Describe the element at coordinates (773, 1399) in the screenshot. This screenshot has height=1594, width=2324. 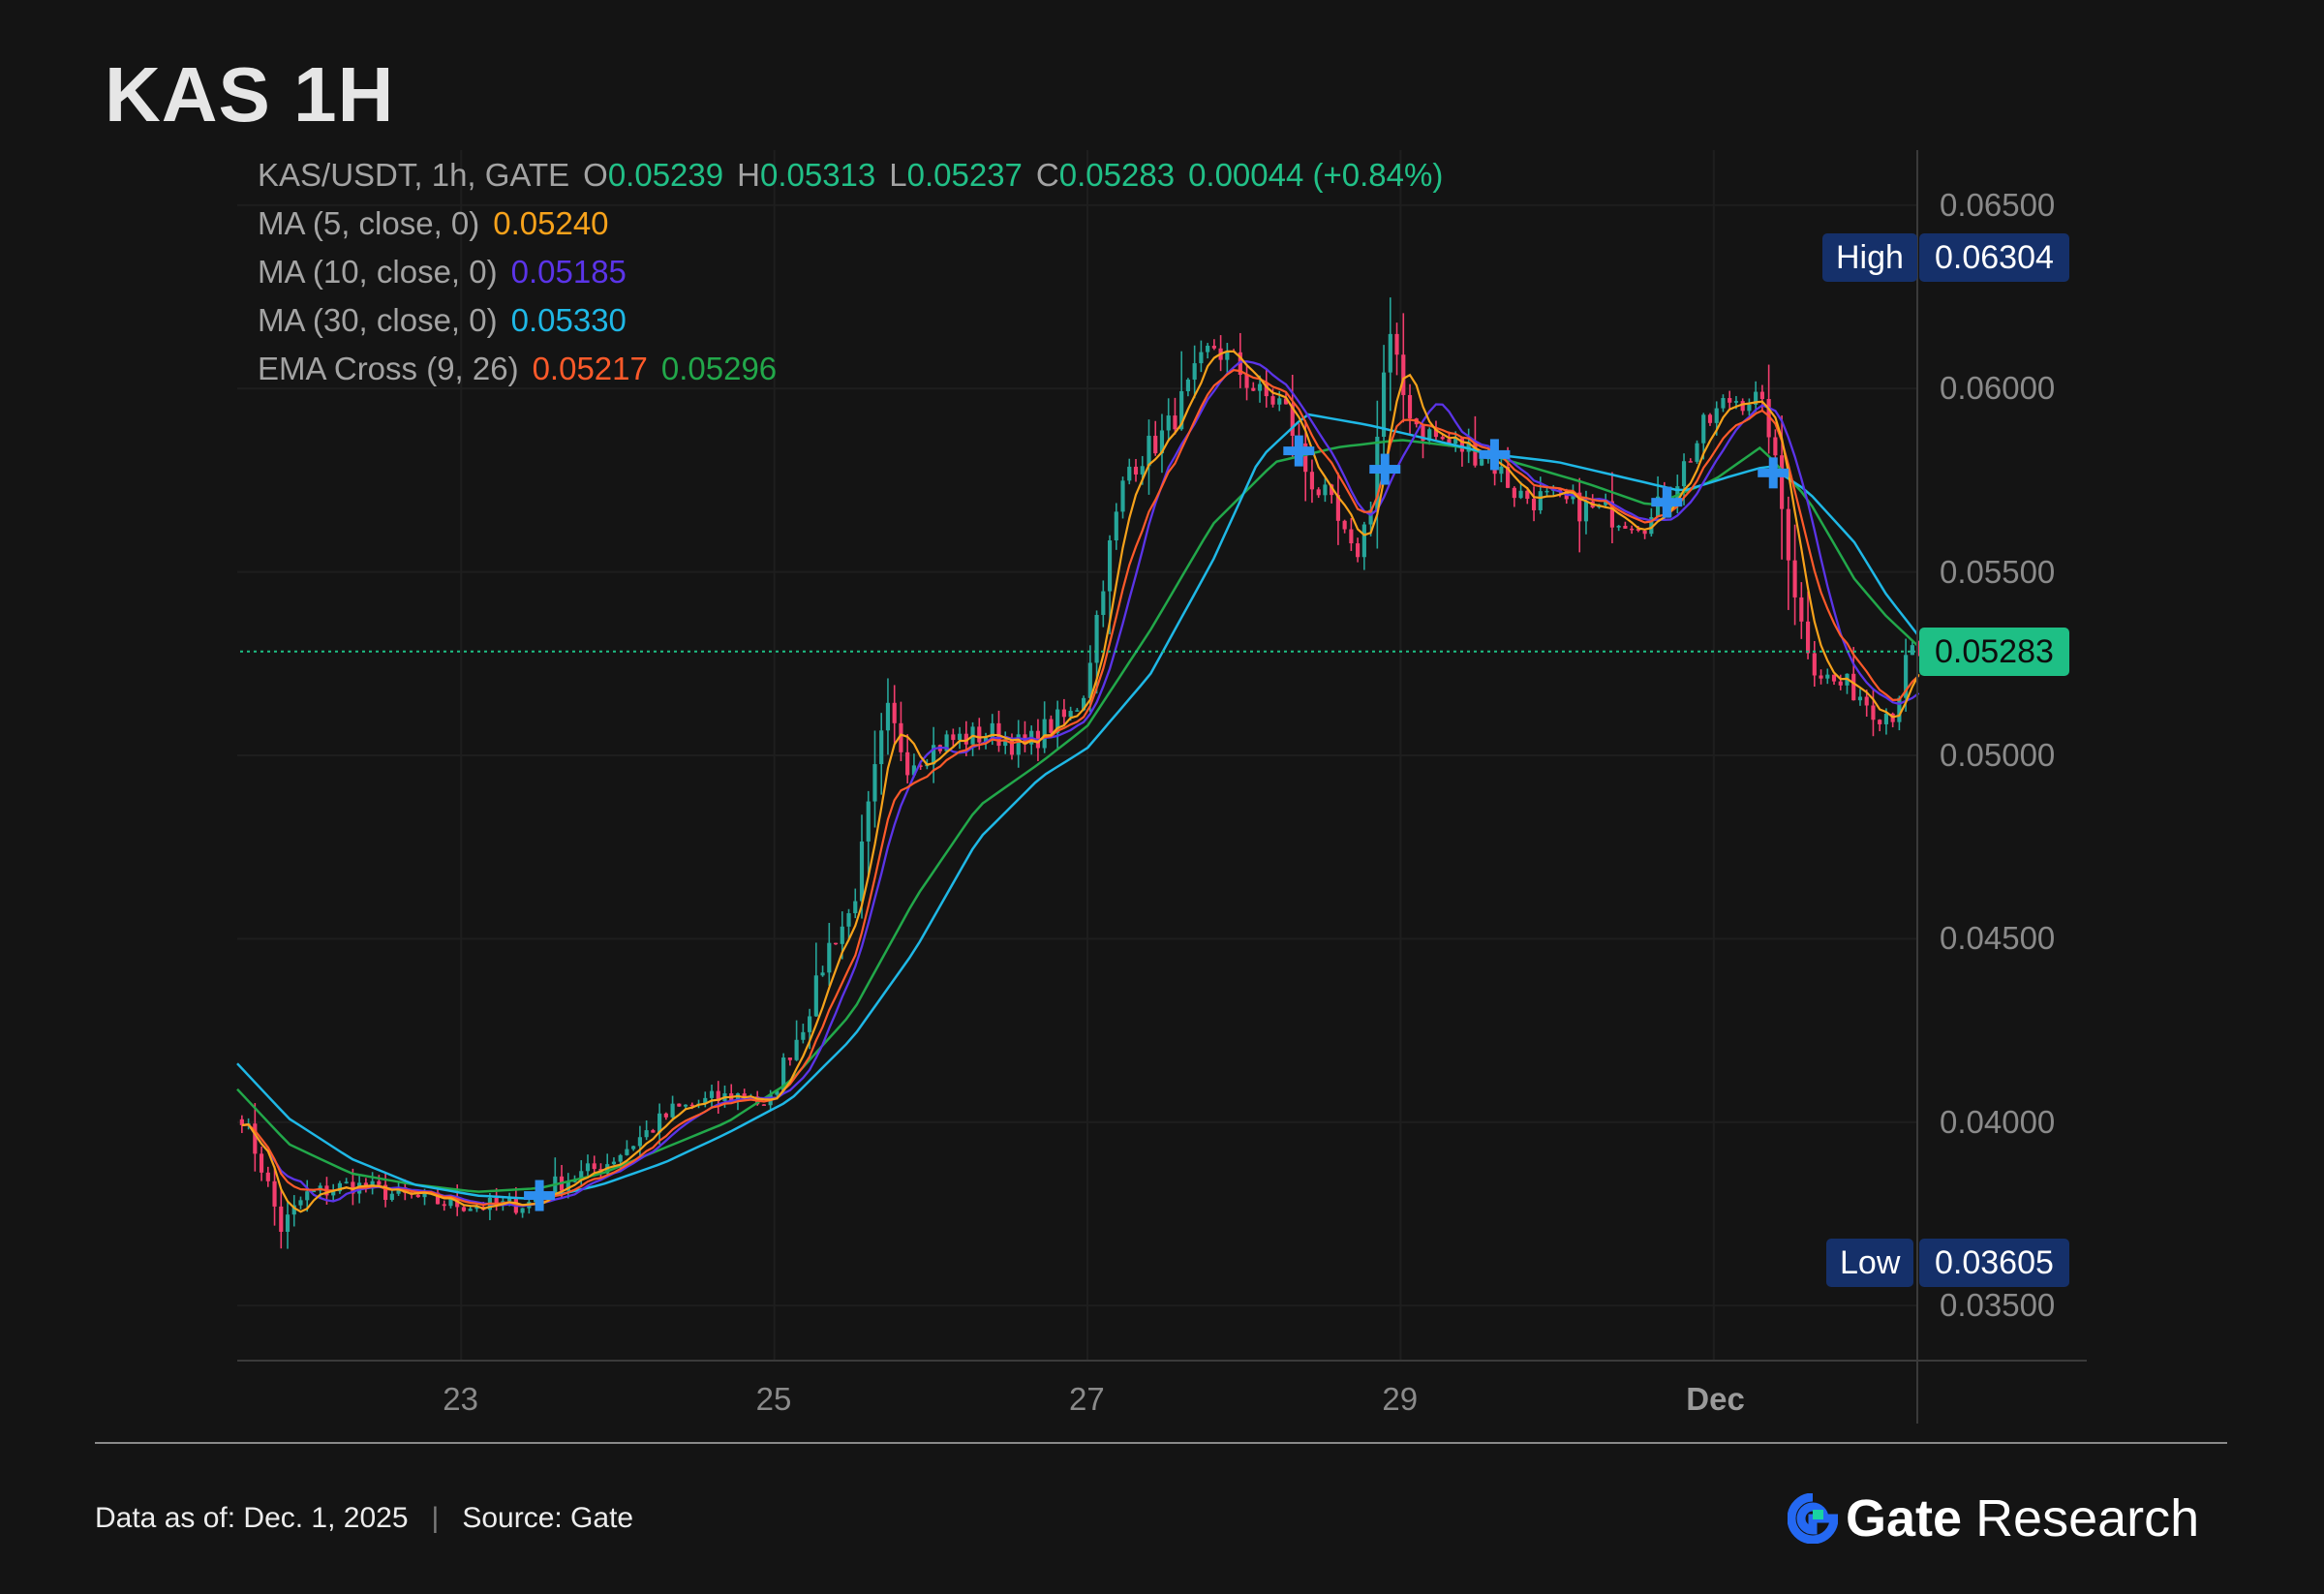
I see `x-tick-label: 25` at that location.